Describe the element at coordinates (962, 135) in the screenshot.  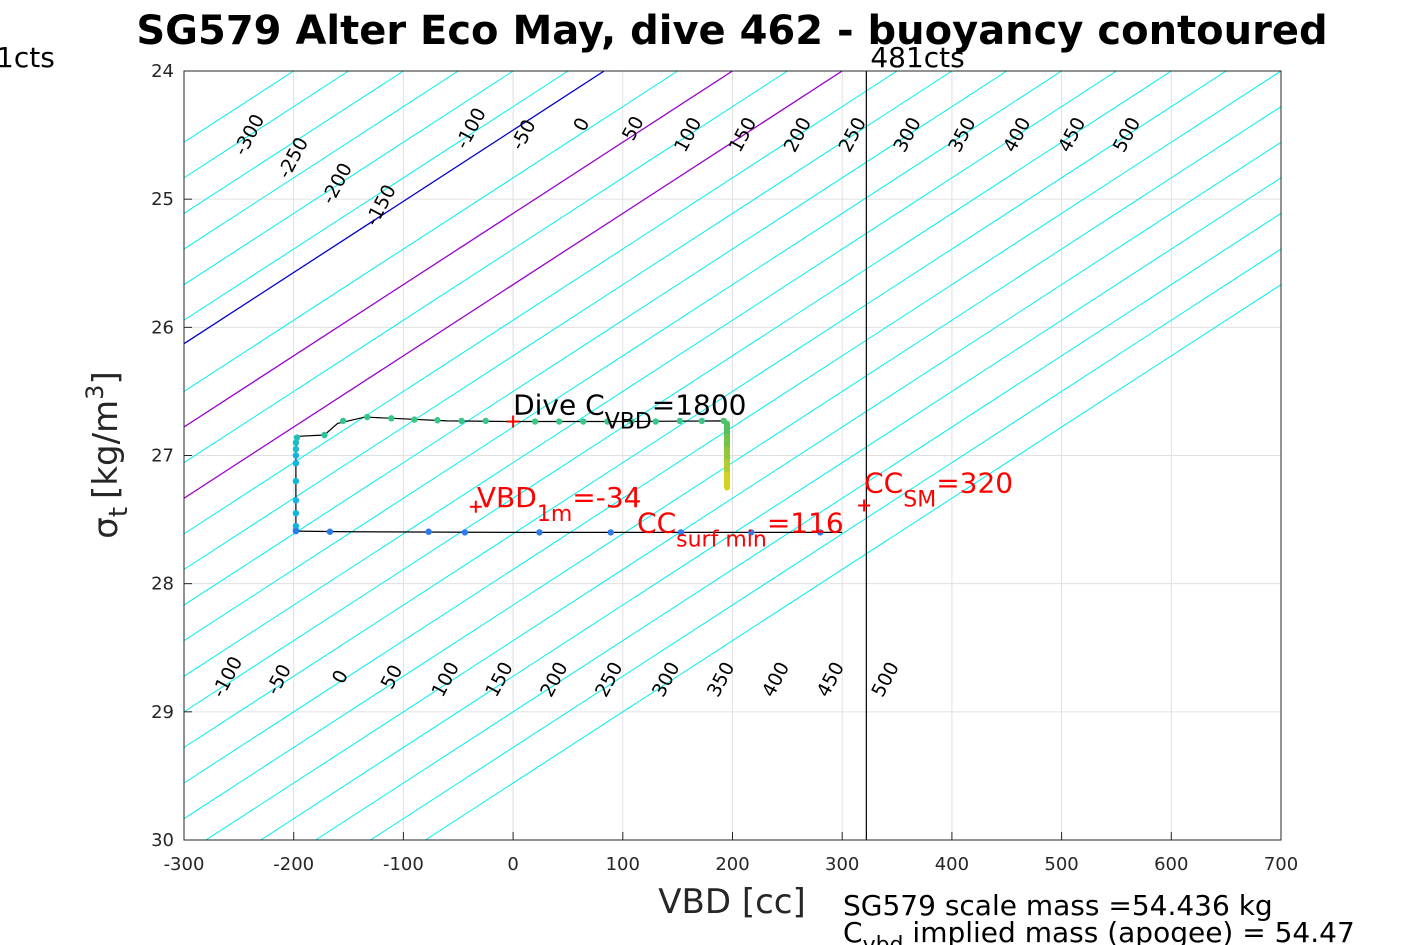
I see `contour-label-top: 350` at that location.